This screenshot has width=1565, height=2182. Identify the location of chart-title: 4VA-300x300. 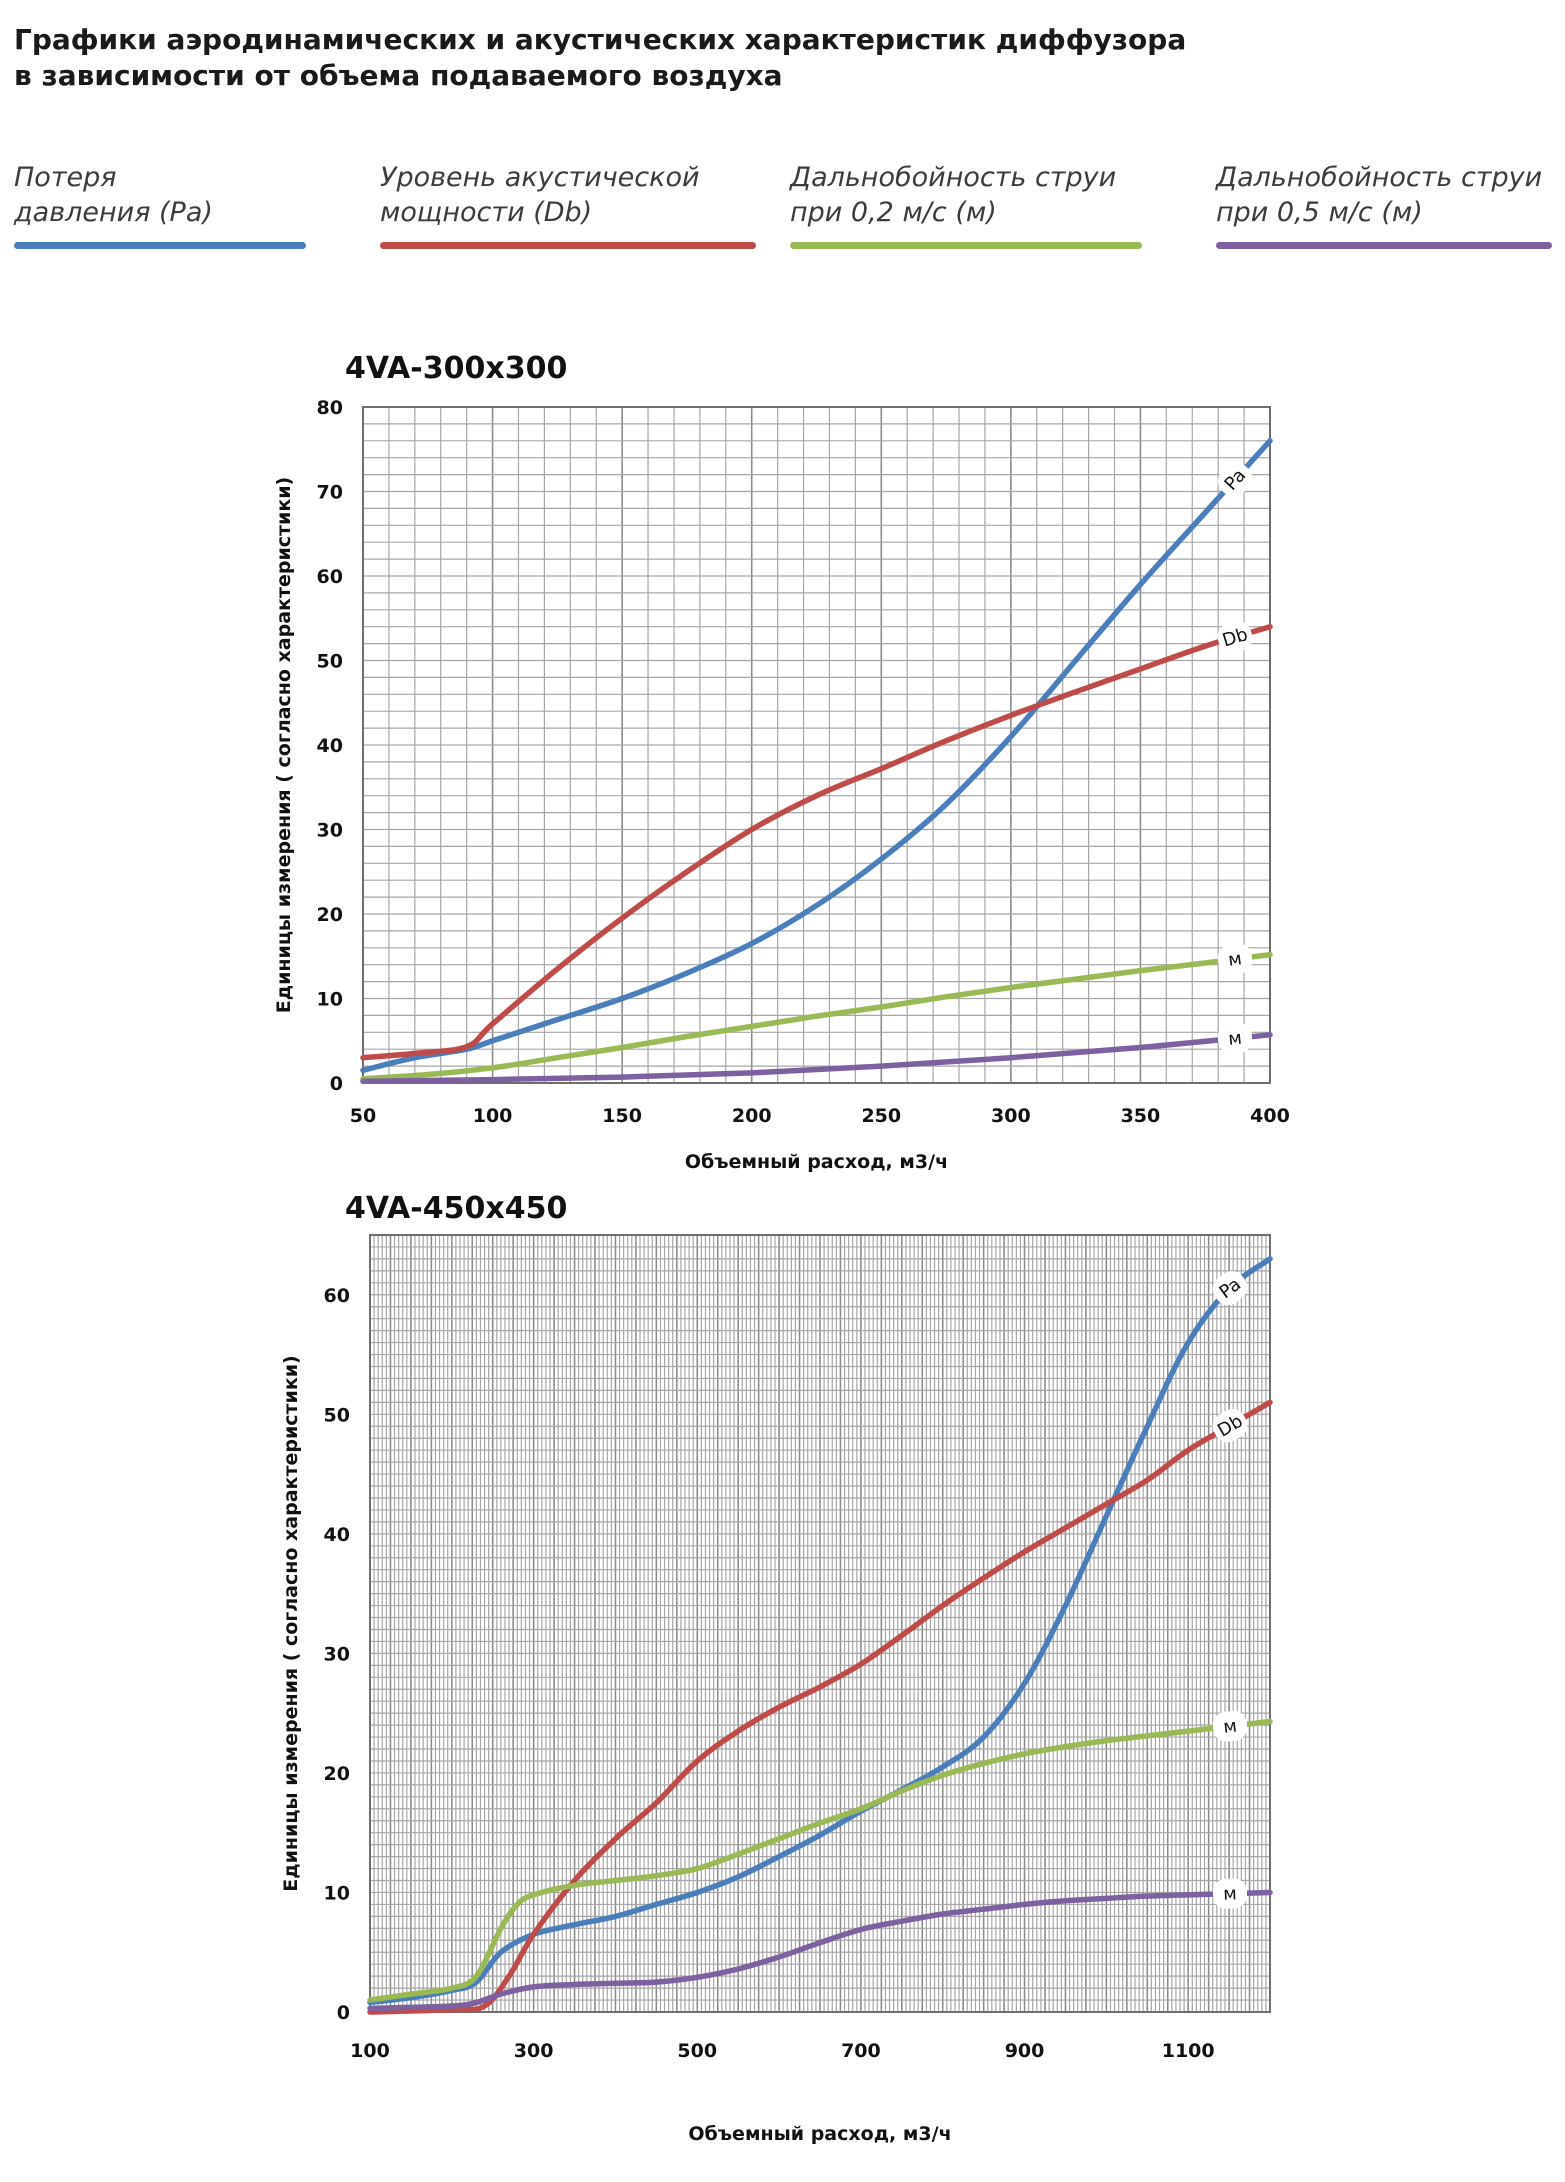
(456, 368).